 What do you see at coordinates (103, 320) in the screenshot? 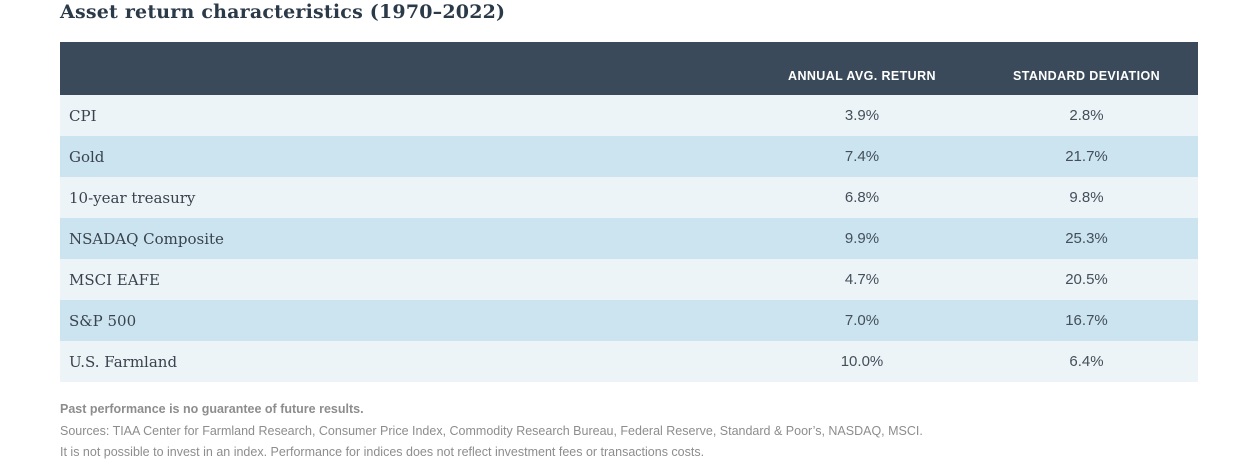
I see `asset-label: S&P 500` at bounding box center [103, 320].